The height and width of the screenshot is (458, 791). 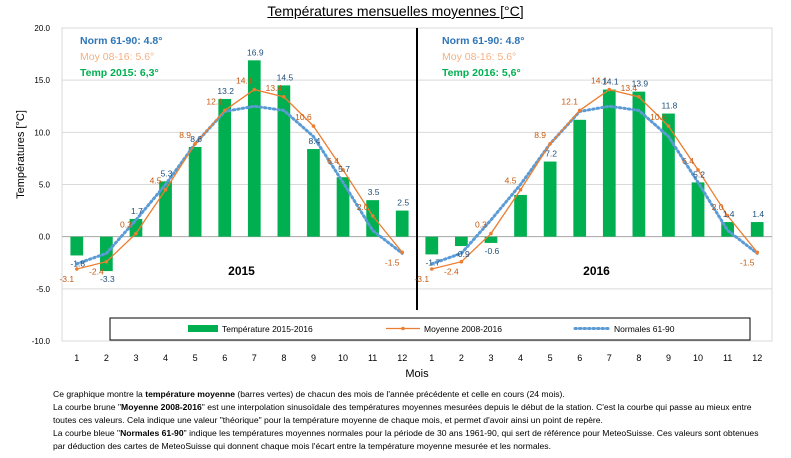 I want to click on bar-data-label: 2.5, so click(x=403, y=203).